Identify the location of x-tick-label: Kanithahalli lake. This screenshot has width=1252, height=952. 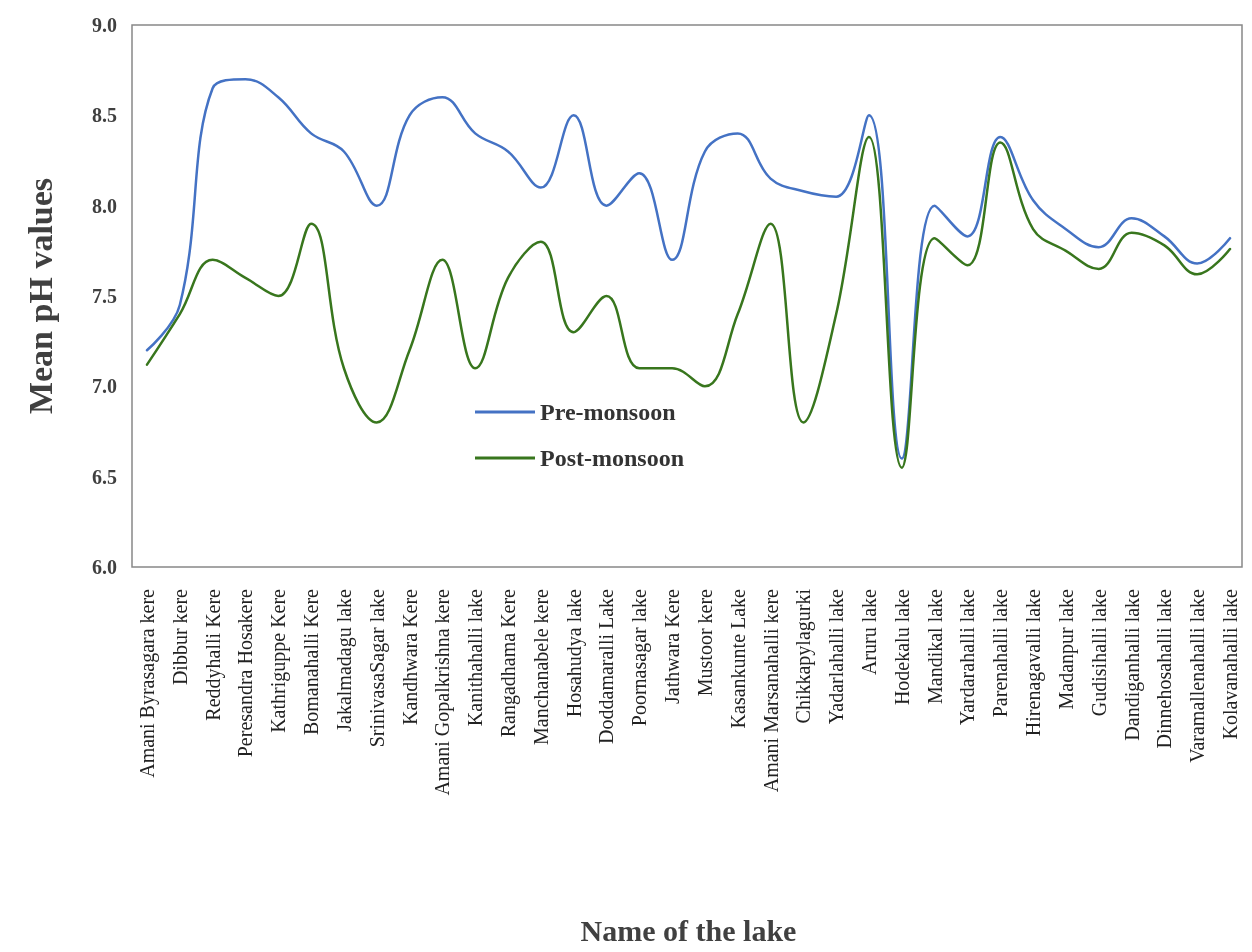
(475, 657).